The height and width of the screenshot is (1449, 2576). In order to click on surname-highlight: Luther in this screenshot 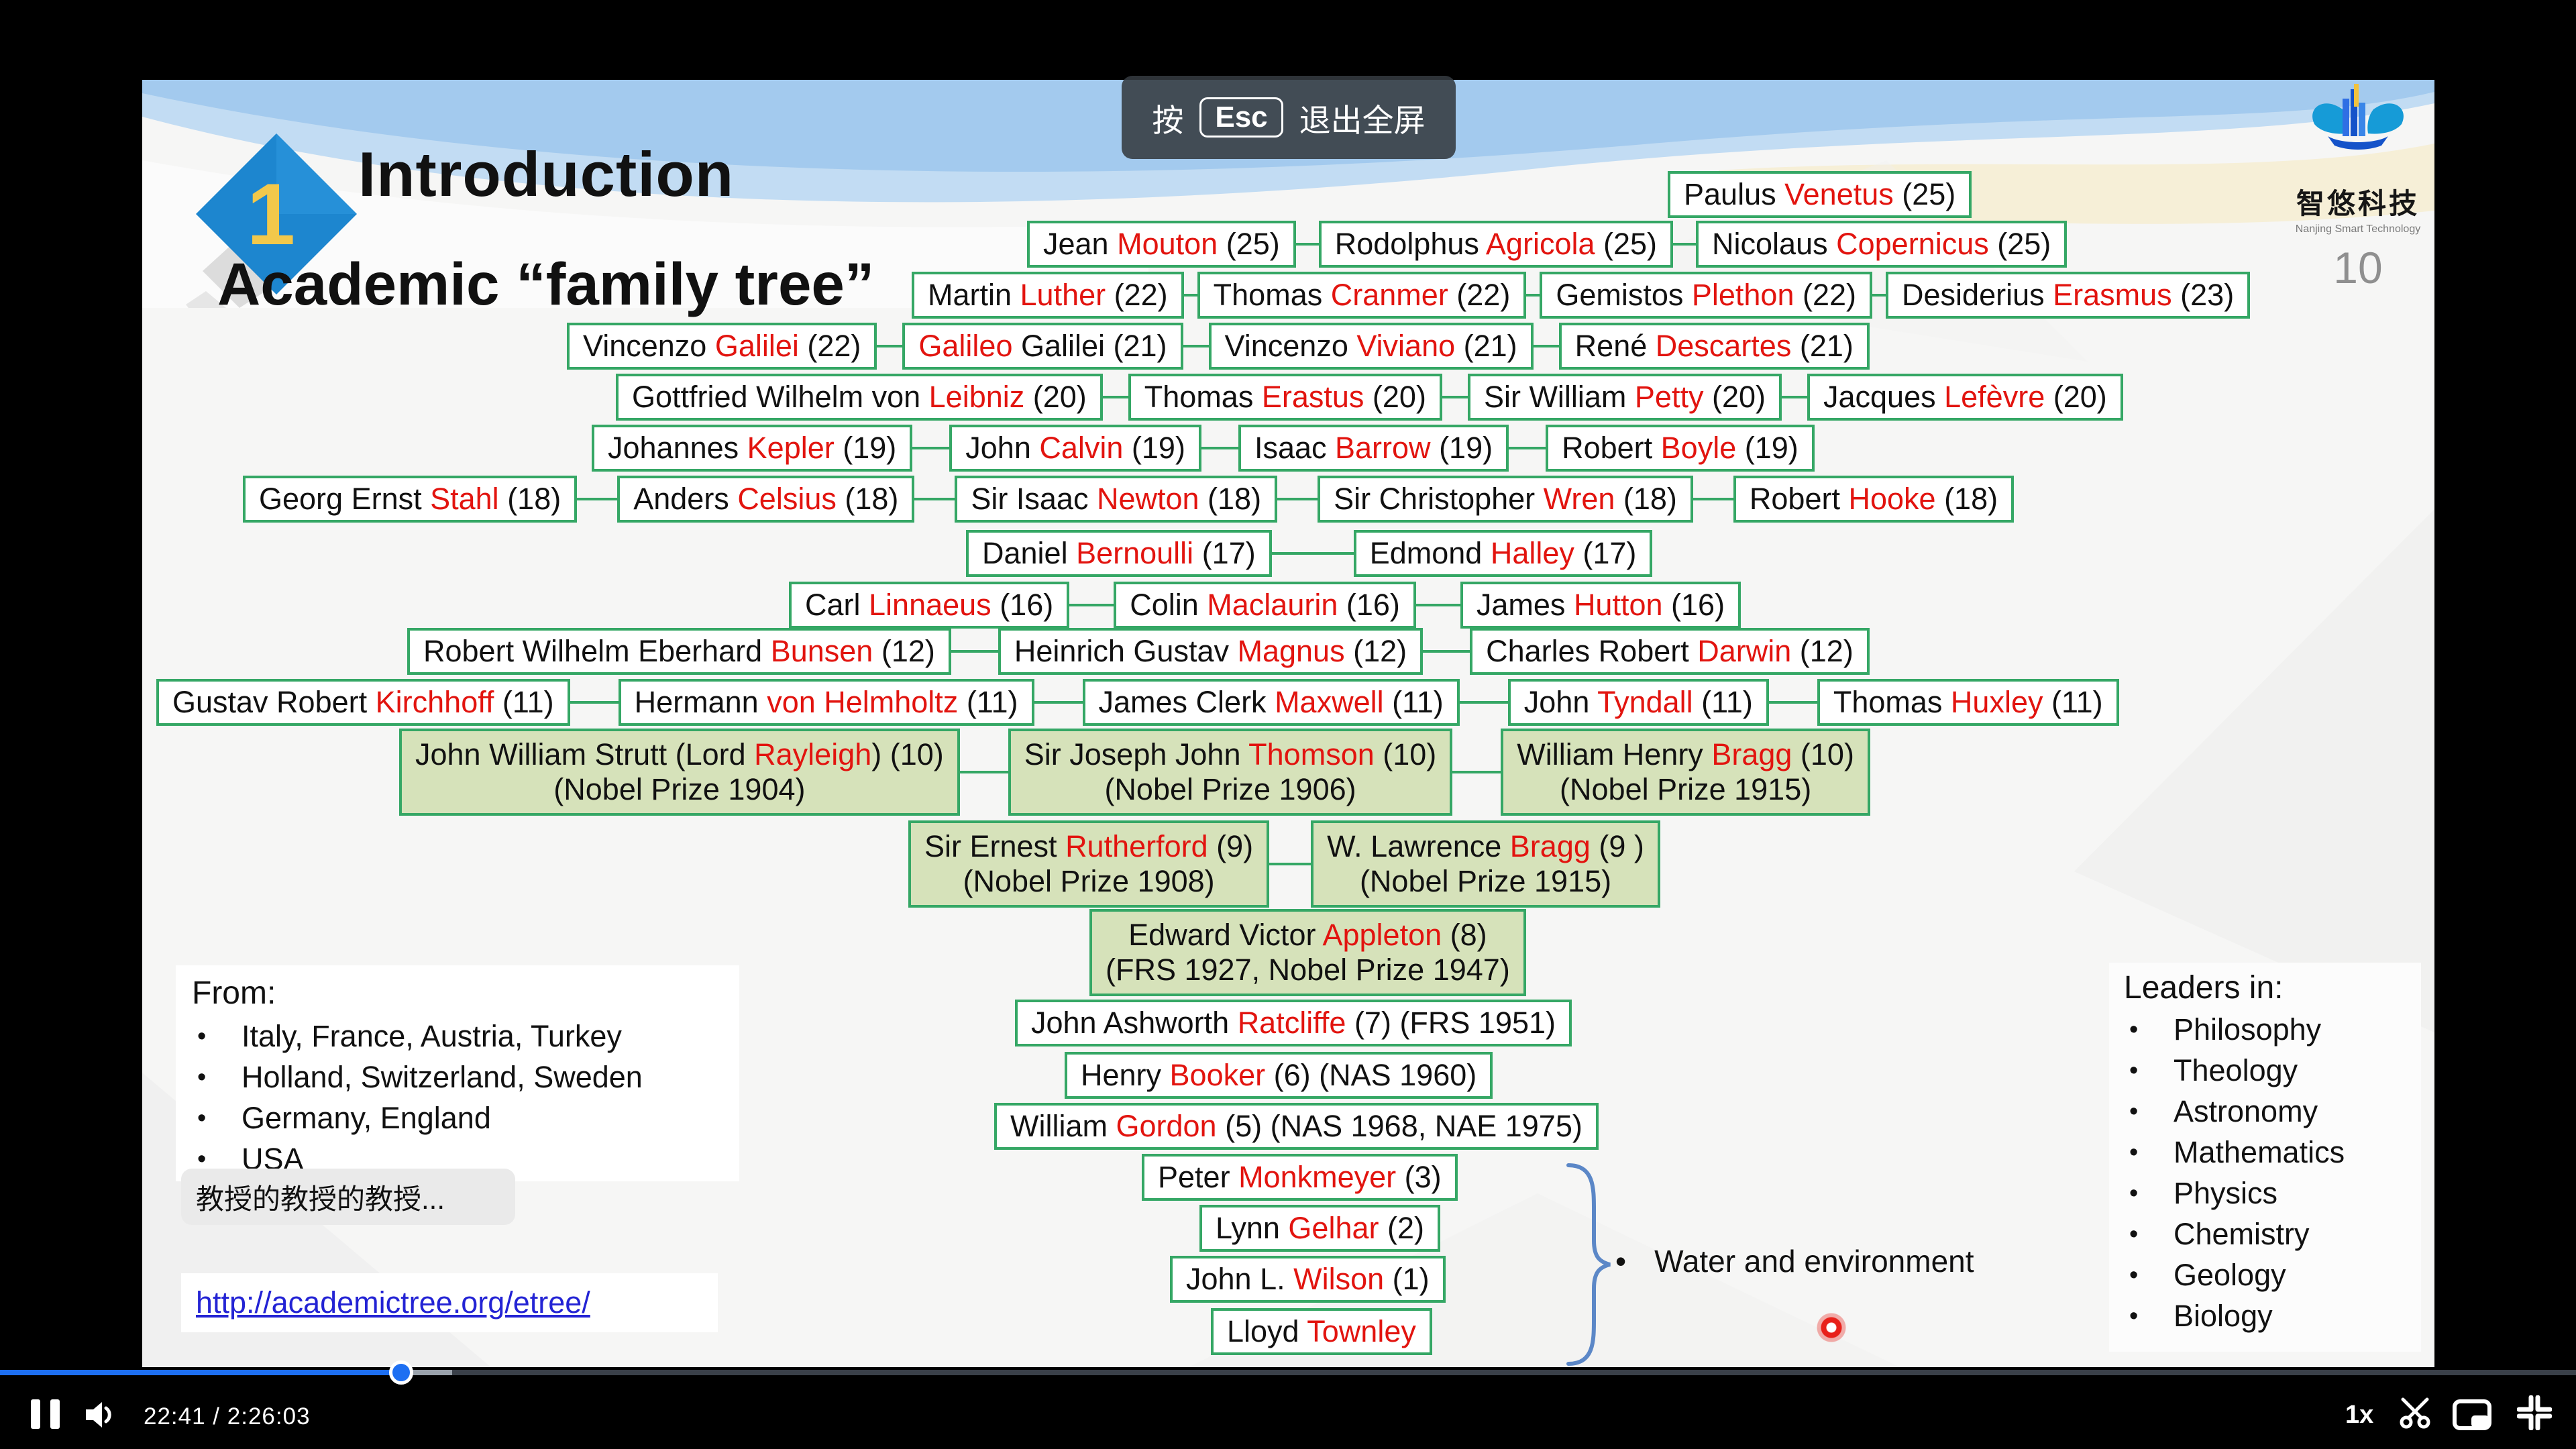, I will do `click(1063, 295)`.